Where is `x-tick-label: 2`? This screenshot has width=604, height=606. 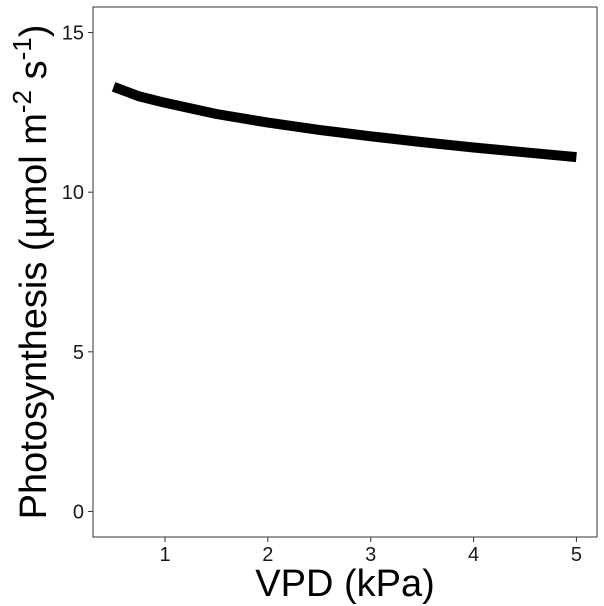
x-tick-label: 2 is located at coordinates (267, 555).